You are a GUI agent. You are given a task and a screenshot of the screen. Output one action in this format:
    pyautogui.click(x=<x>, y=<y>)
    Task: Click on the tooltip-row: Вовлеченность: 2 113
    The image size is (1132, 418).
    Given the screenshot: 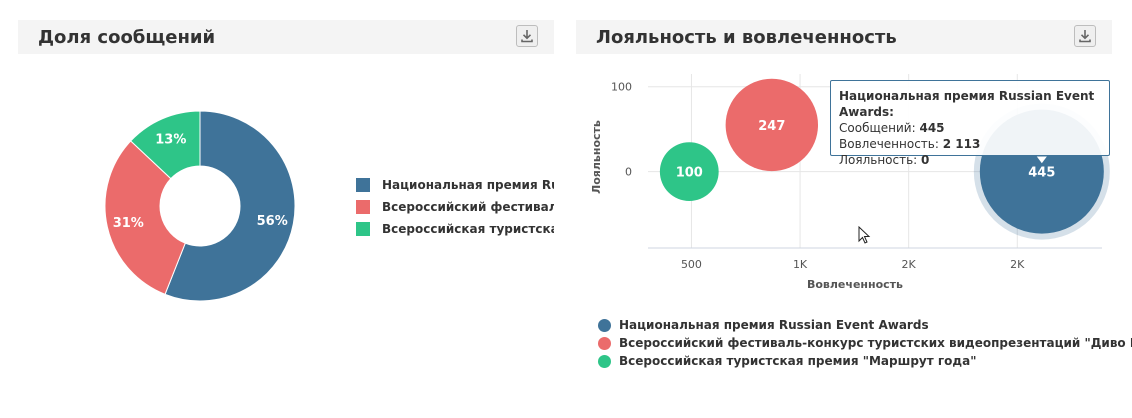 What is the action you would take?
    pyautogui.click(x=974, y=144)
    